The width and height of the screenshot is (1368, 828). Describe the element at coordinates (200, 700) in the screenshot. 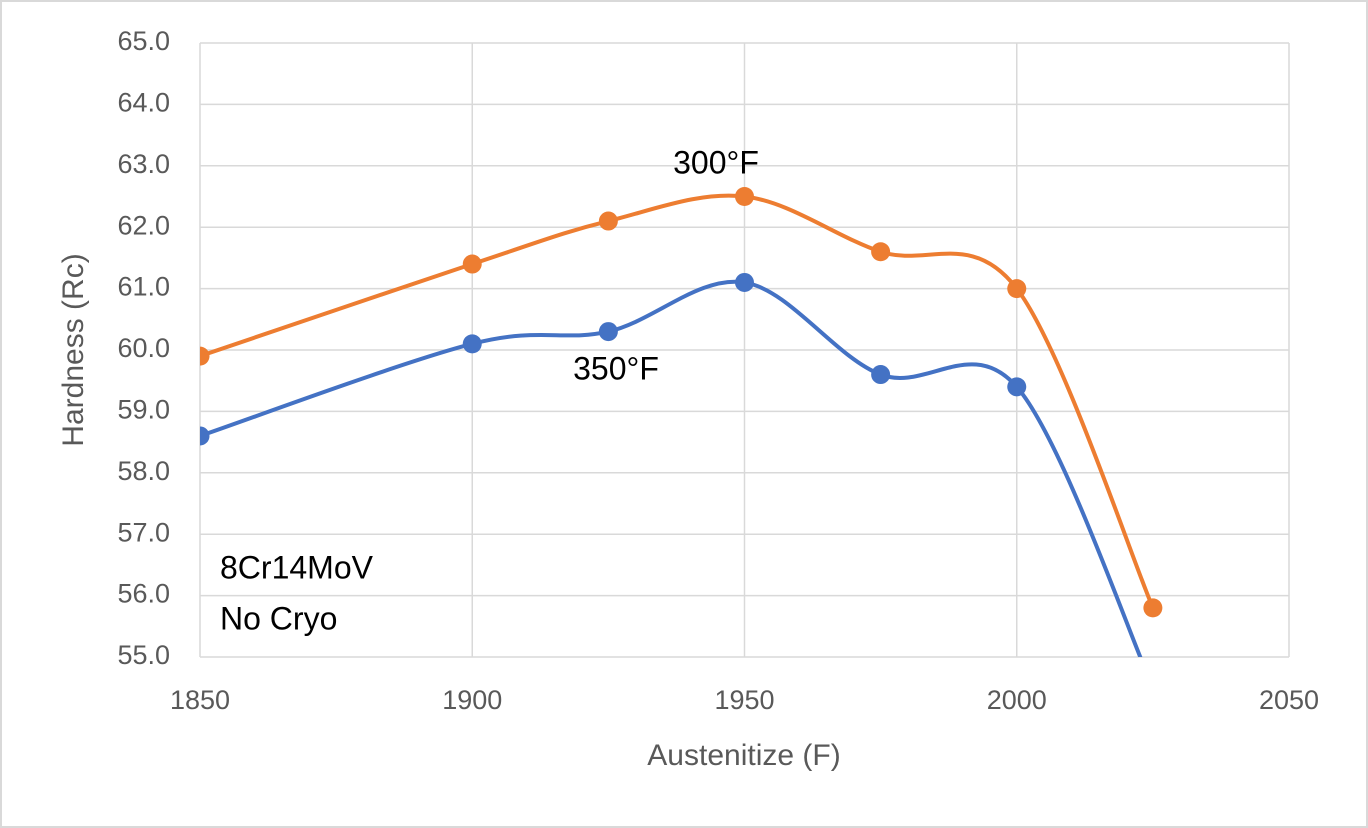

I see `x-tick-label: 1850` at that location.